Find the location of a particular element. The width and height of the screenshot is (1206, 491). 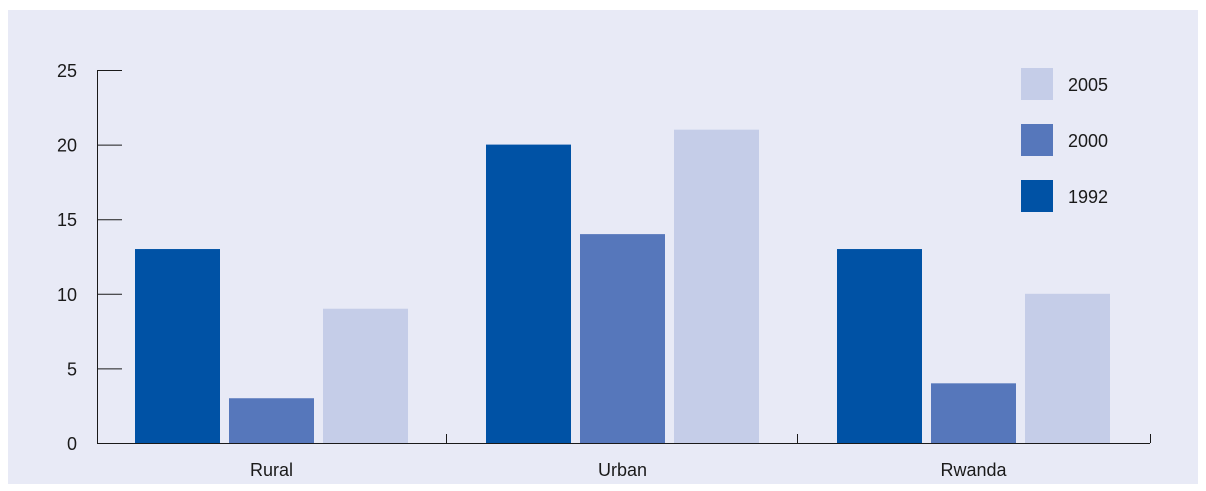

legend-swatch-2000 is located at coordinates (1037, 140).